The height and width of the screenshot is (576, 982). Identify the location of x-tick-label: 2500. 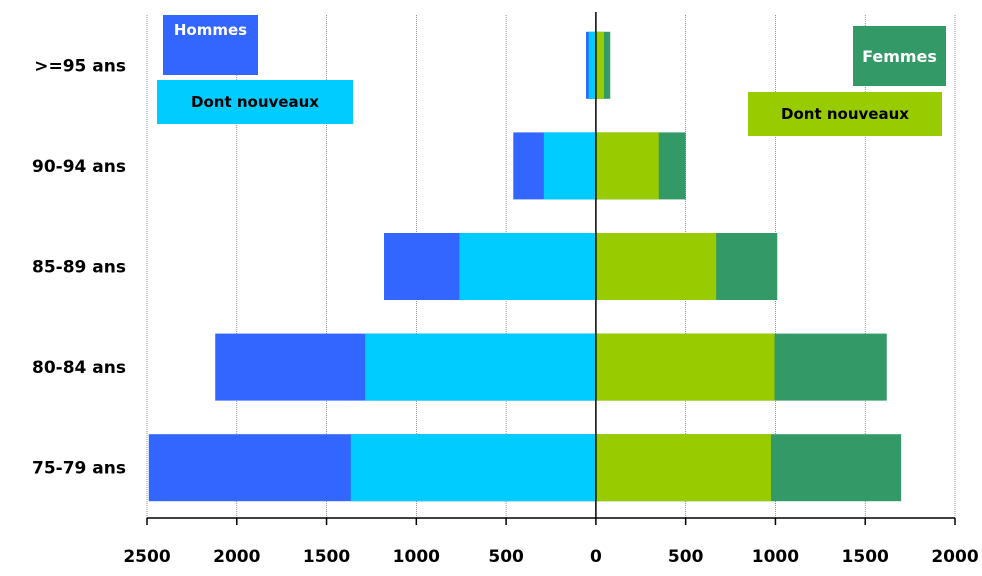
(146, 557).